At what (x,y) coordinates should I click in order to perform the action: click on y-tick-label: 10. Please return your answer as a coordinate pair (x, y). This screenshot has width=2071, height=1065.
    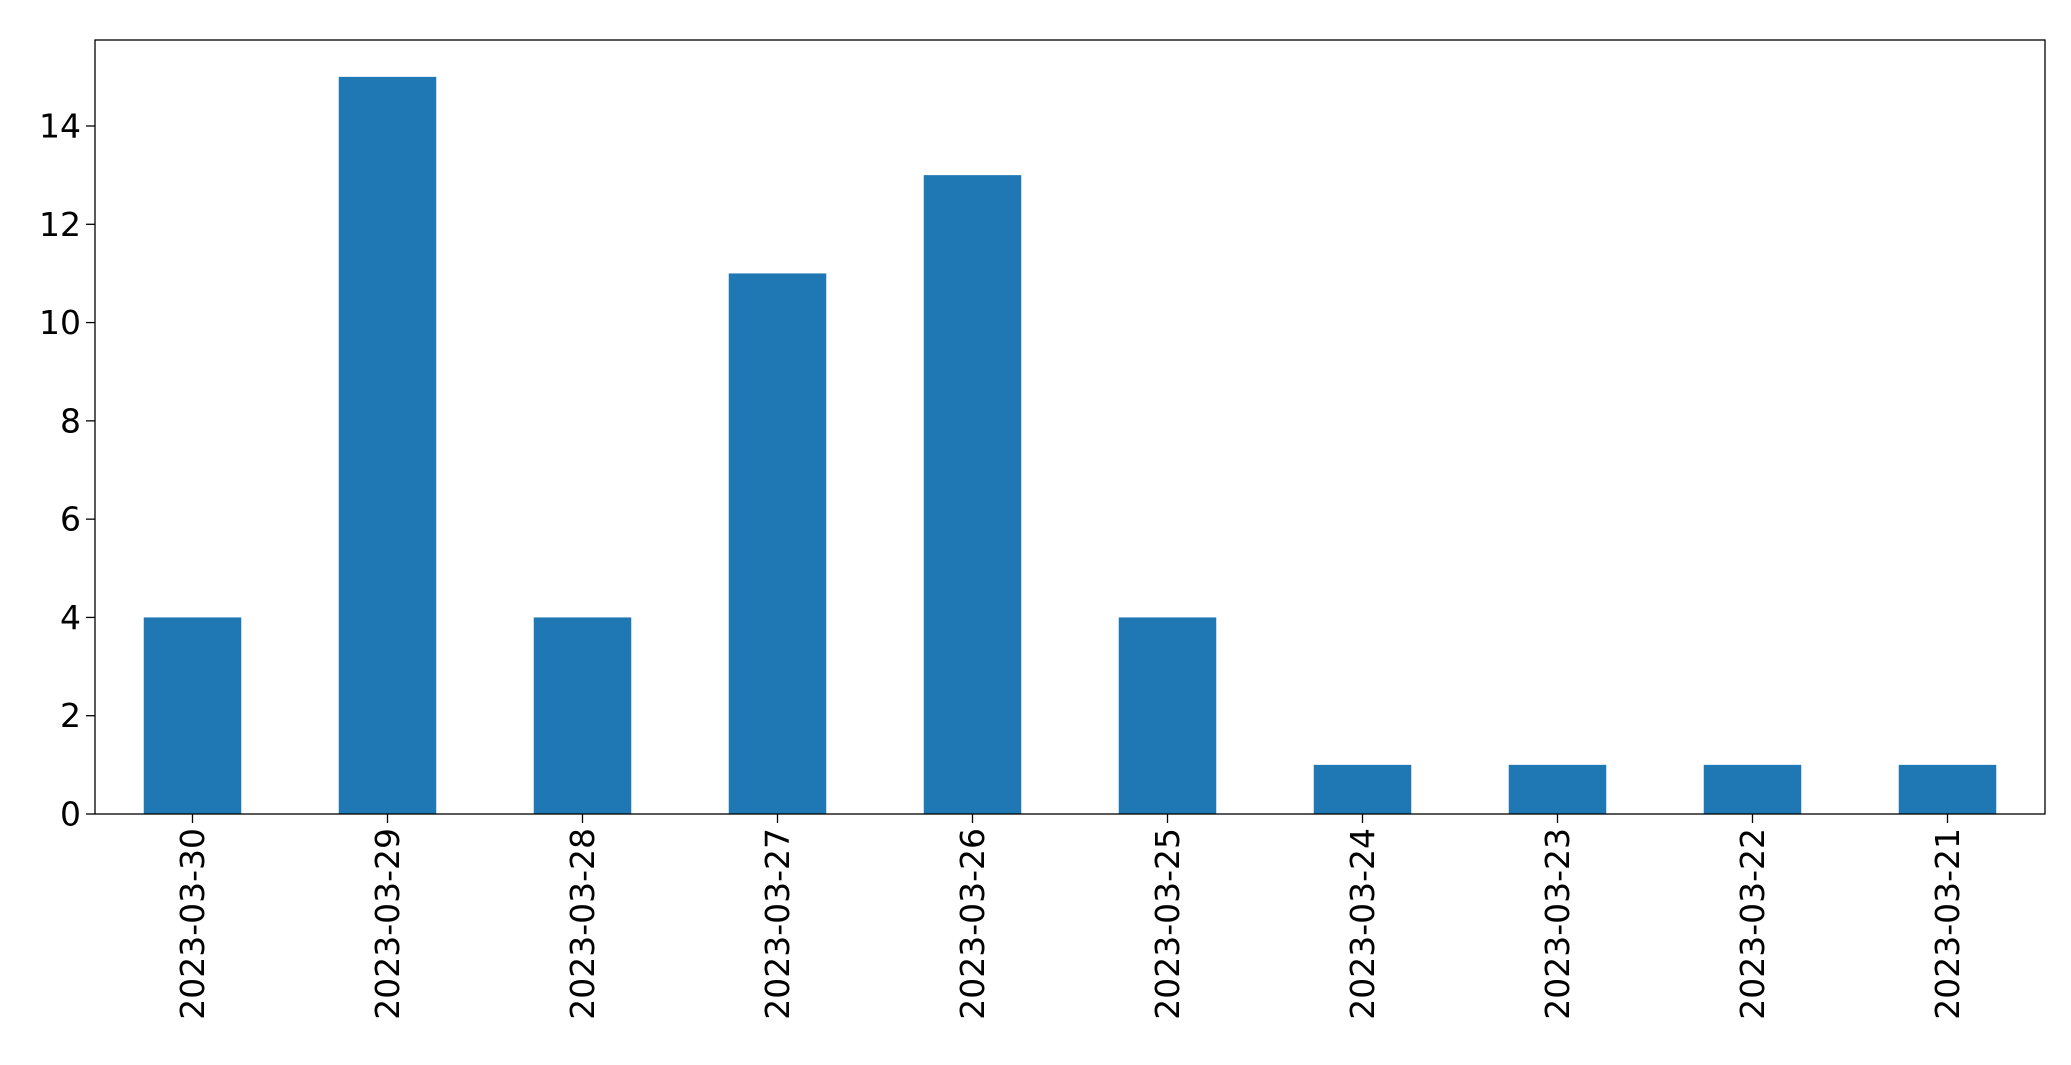
    Looking at the image, I should click on (60, 322).